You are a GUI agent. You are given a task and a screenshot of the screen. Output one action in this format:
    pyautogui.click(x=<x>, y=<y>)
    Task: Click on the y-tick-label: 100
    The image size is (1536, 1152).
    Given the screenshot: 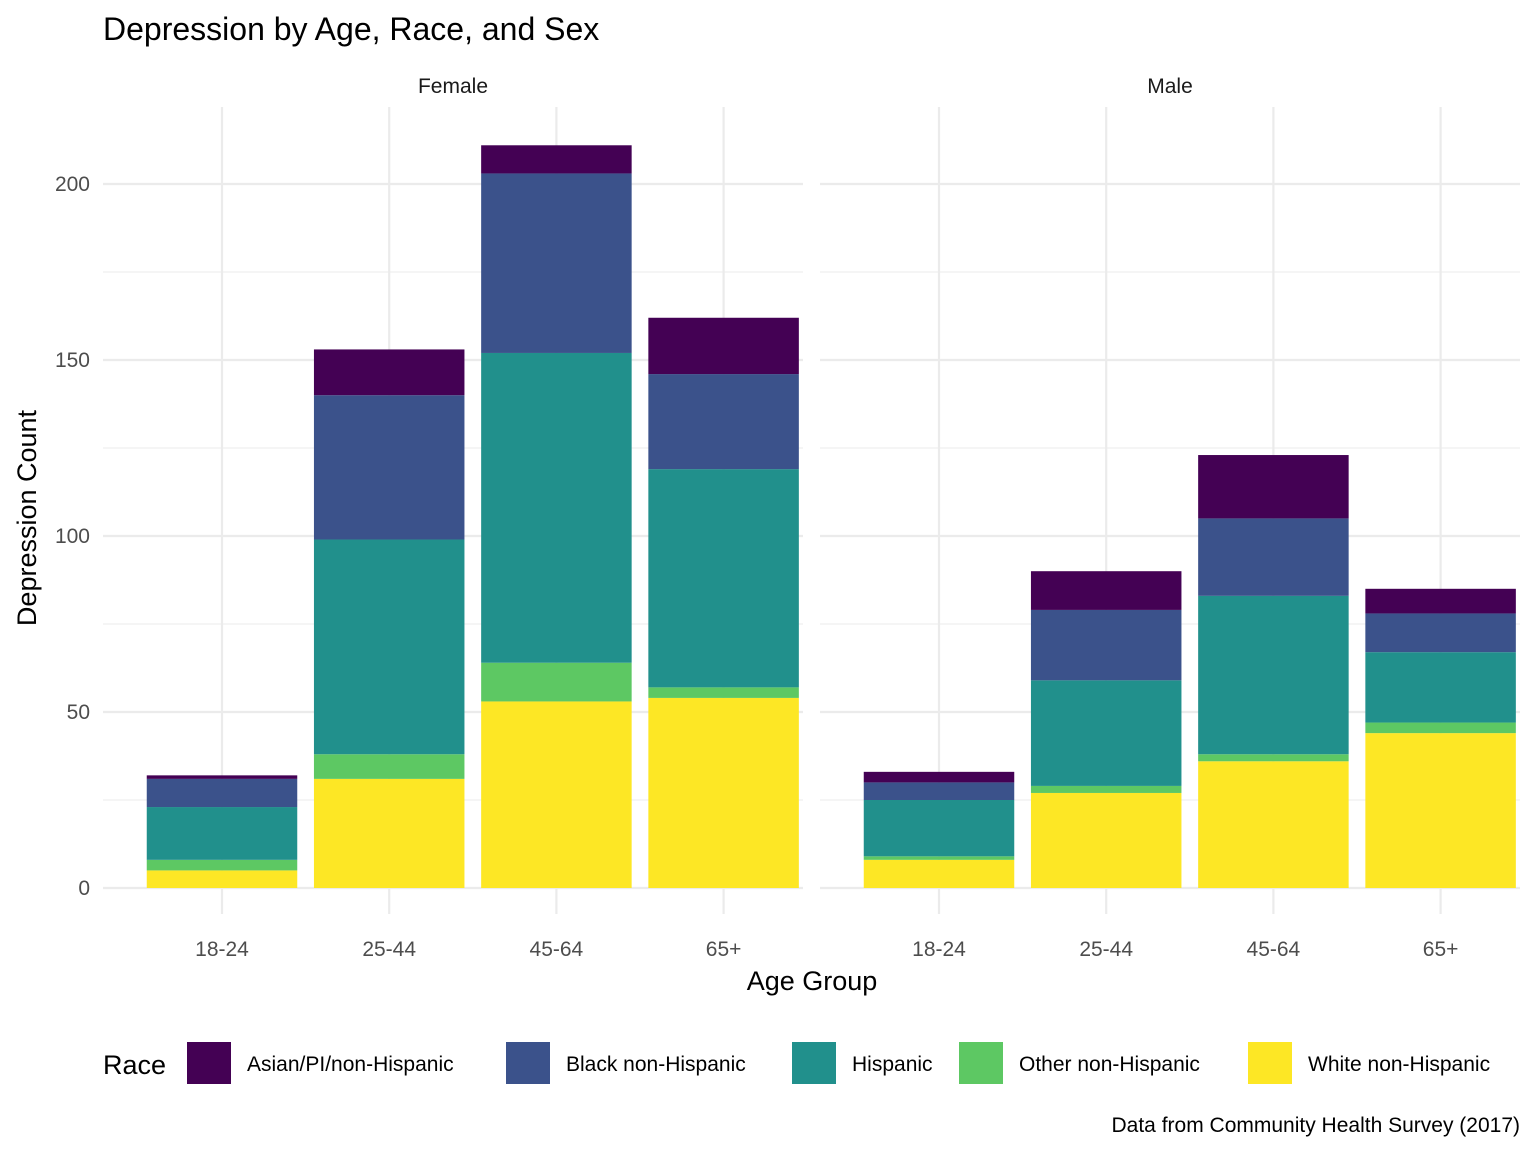 What is the action you would take?
    pyautogui.click(x=72, y=536)
    